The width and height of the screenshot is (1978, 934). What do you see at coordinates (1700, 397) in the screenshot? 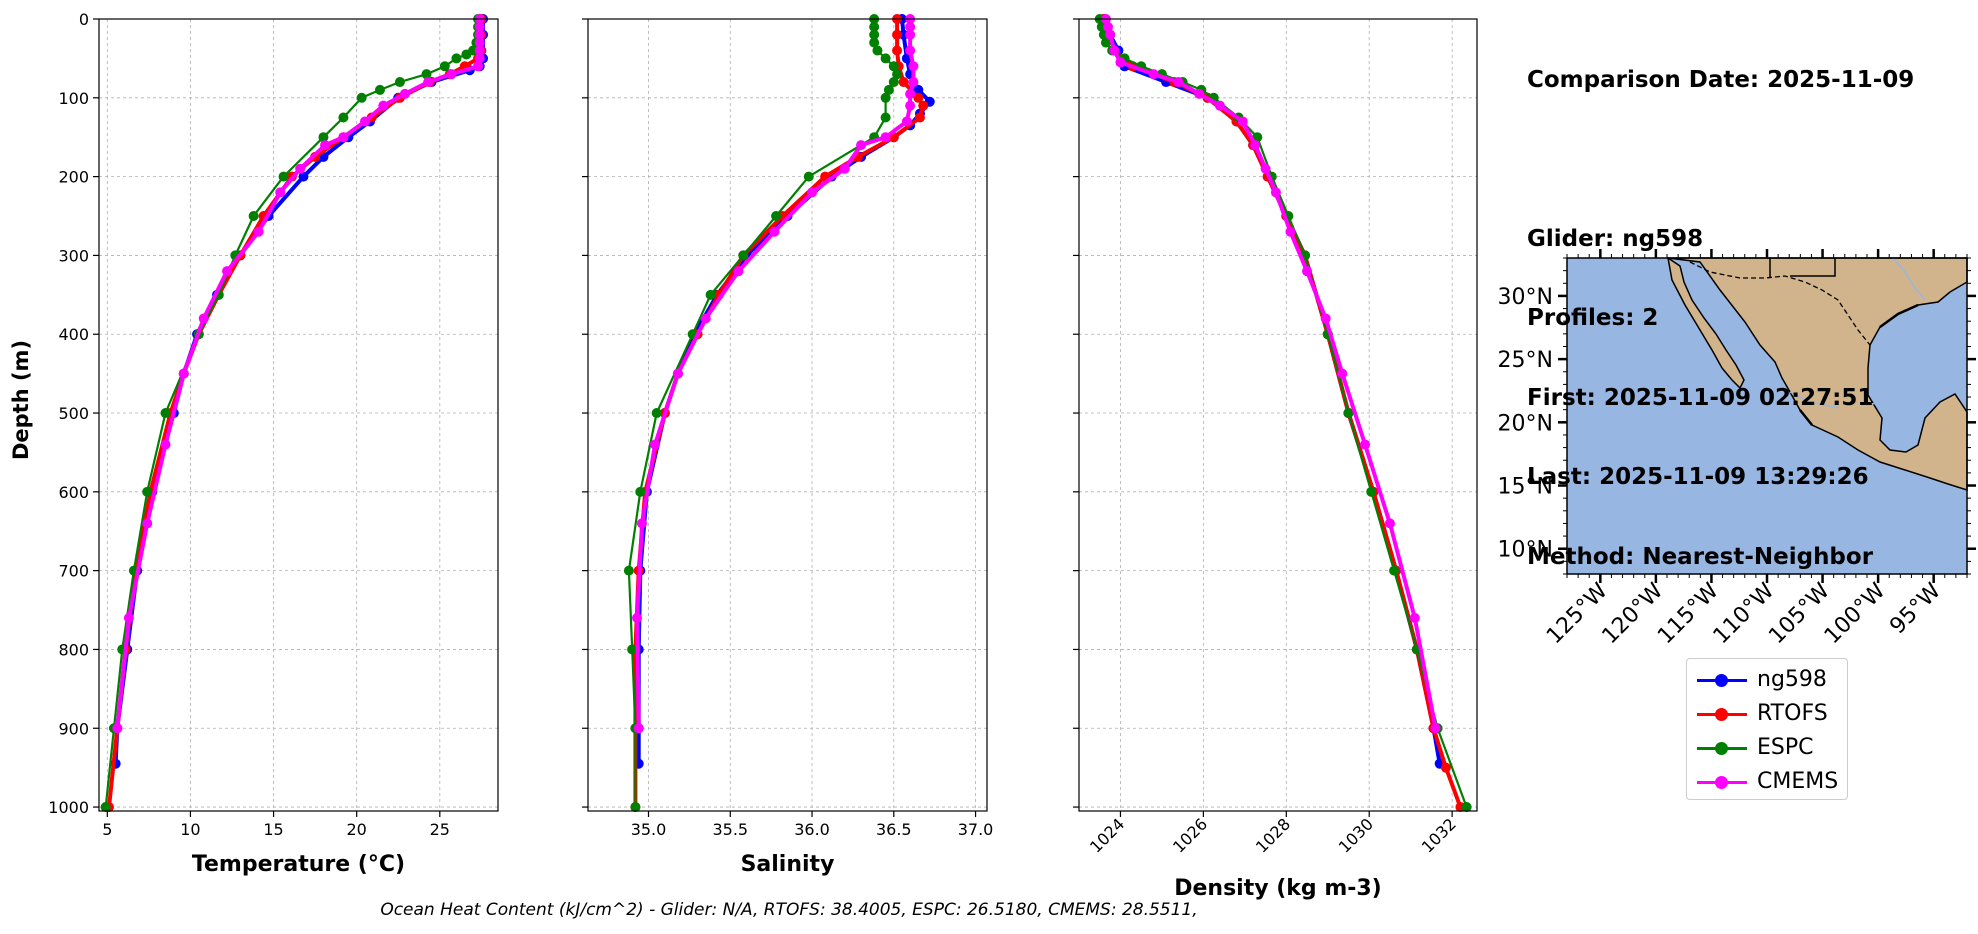
I see `first-time: First: 2025-11-09 02:27:51` at bounding box center [1700, 397].